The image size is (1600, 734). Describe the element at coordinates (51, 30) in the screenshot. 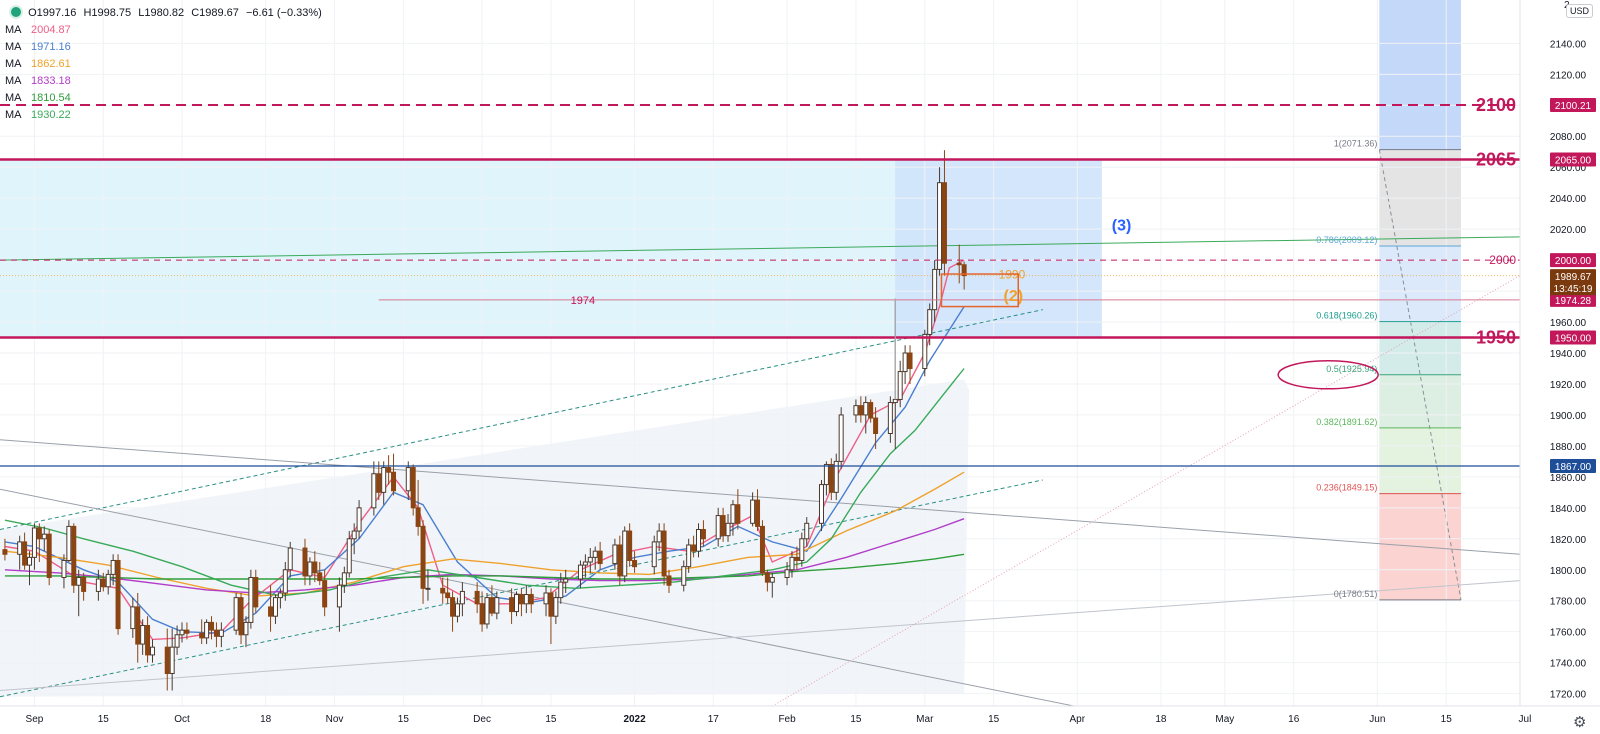

I see `ma-legend-value: 2004.87` at that location.